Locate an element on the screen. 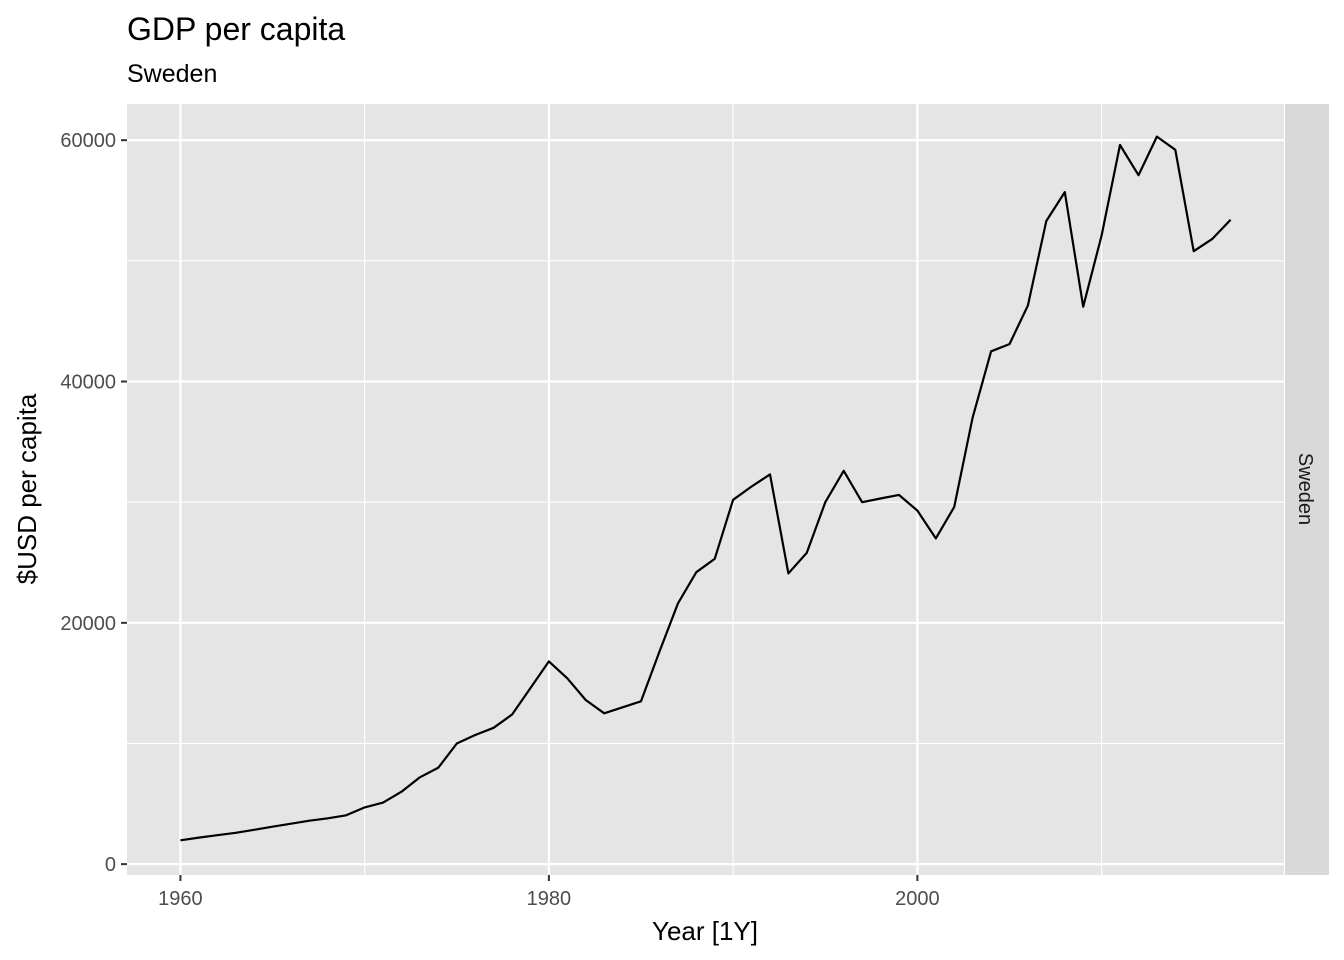  facet-strip is located at coordinates (1307, 489).